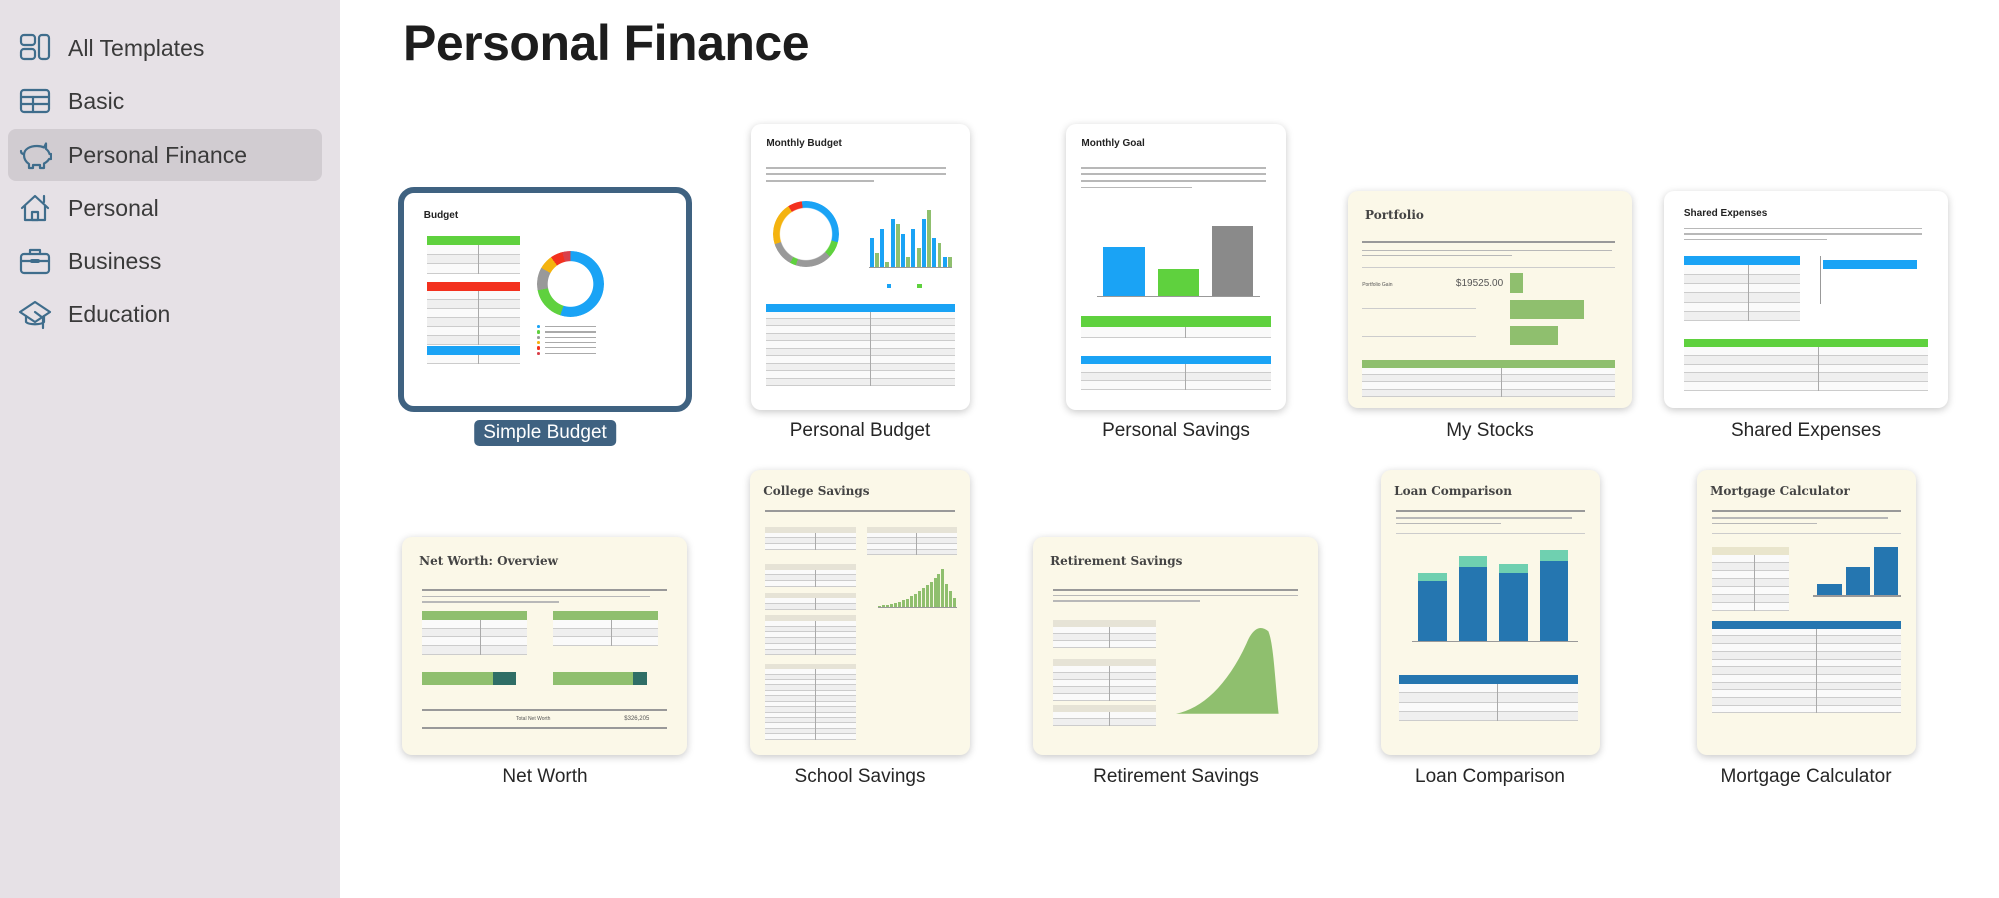 This screenshot has height=898, width=1999. What do you see at coordinates (860, 430) in the screenshot?
I see `template-label: Personal Budget` at bounding box center [860, 430].